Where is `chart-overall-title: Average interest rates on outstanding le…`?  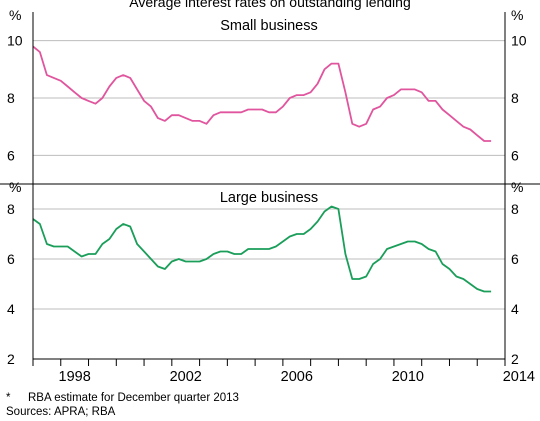
chart-overall-title: Average interest rates on outstanding le… is located at coordinates (270, 5).